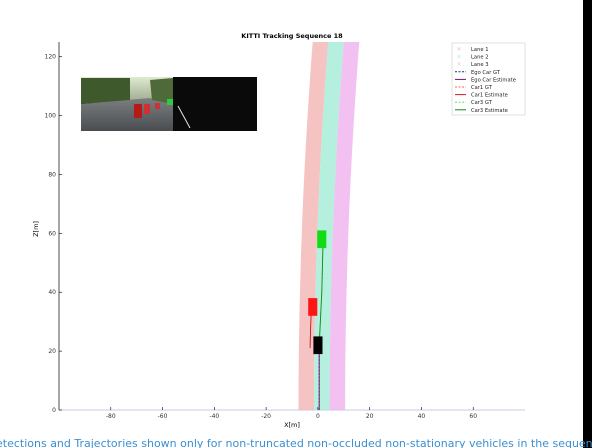 This screenshot has width=592, height=448. Describe the element at coordinates (51, 57) in the screenshot. I see `y-tick-label: 120` at that location.